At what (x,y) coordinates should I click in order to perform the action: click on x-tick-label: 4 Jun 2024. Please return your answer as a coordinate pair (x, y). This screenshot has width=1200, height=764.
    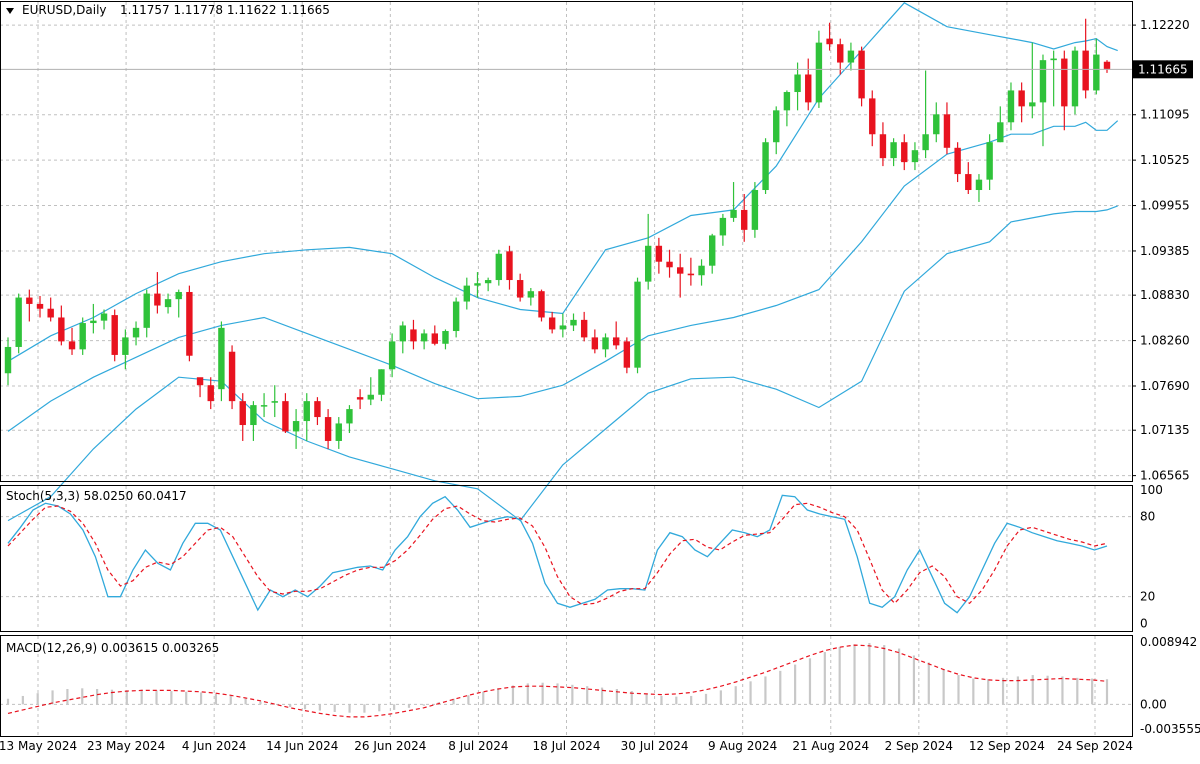
    Looking at the image, I should click on (214, 746).